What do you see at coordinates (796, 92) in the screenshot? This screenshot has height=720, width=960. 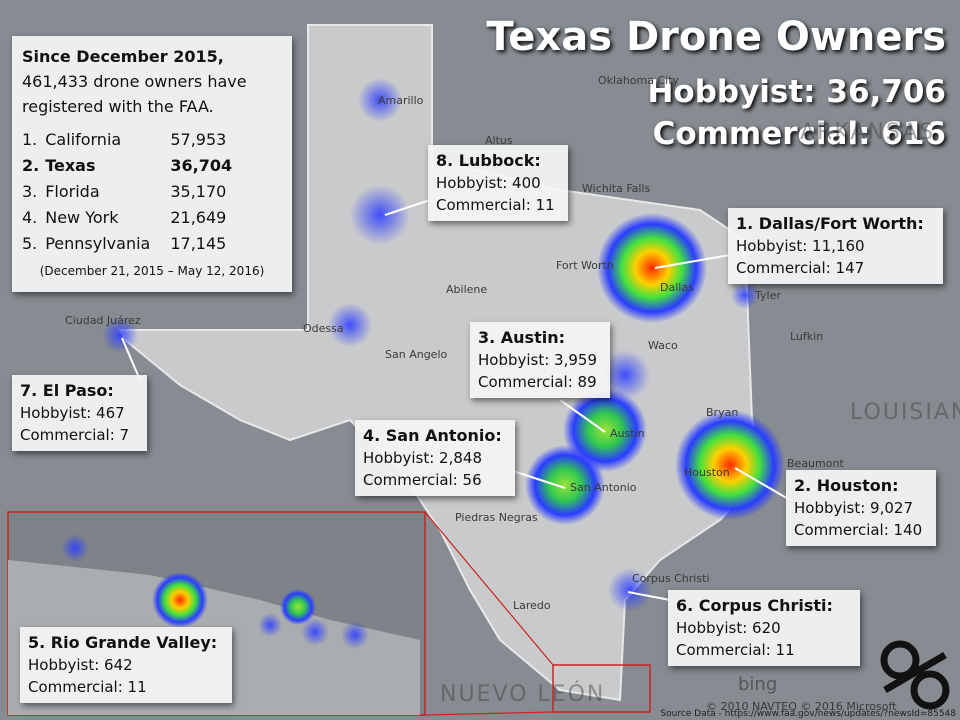 I see `hobbyist-total: Hobbyist: 36,706` at bounding box center [796, 92].